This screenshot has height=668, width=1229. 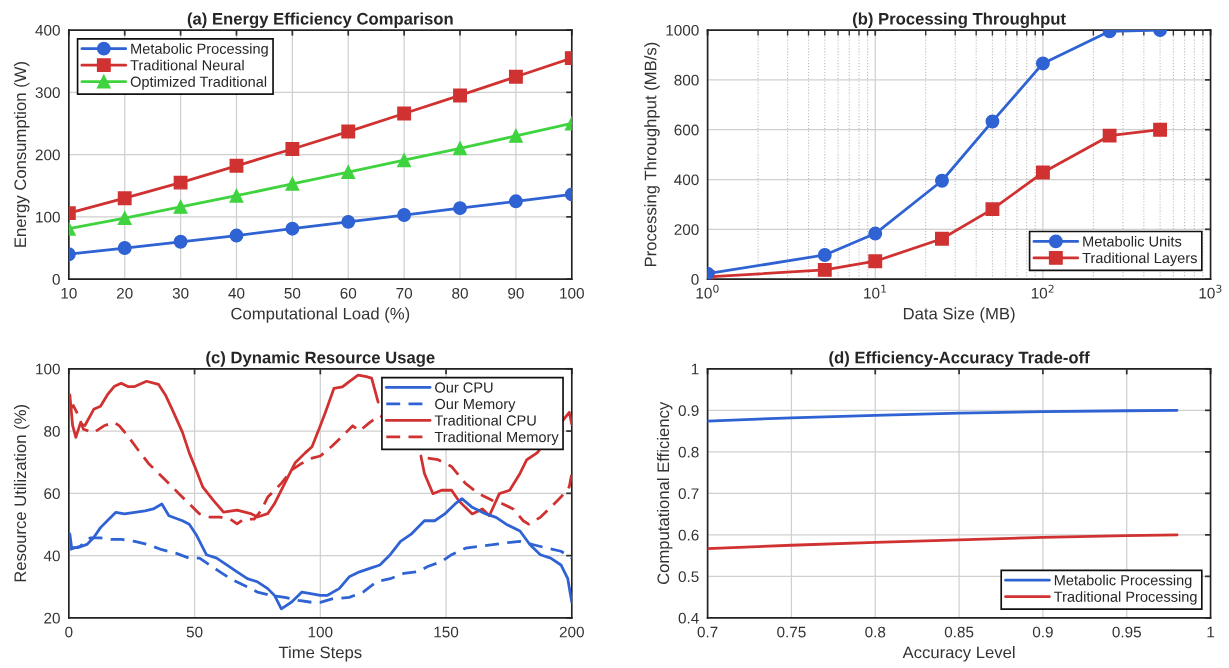 I want to click on legend-label: Our CPU, so click(x=464, y=387).